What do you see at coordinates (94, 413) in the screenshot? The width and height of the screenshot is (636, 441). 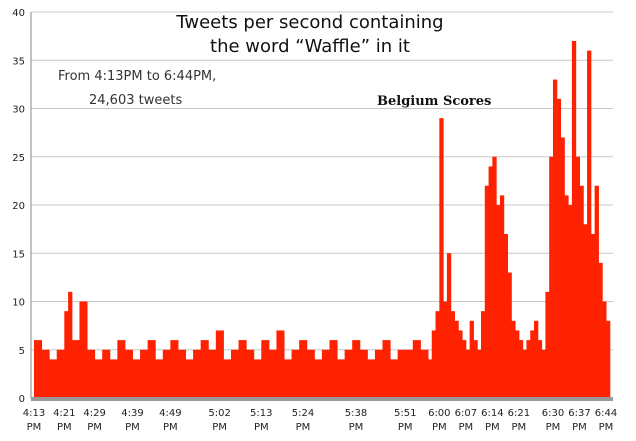 I see `x-tick-label-time: 4:29` at bounding box center [94, 413].